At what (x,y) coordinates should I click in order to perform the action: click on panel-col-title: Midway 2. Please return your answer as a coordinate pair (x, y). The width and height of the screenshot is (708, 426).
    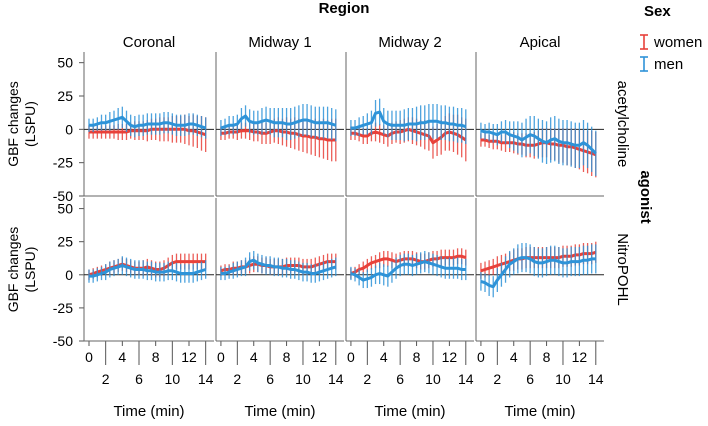
    Looking at the image, I should click on (409, 42).